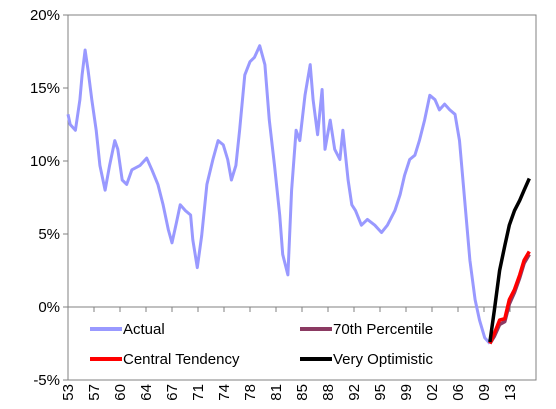  Describe the element at coordinates (224, 392) in the screenshot. I see `x-tick-label: 74` at that location.